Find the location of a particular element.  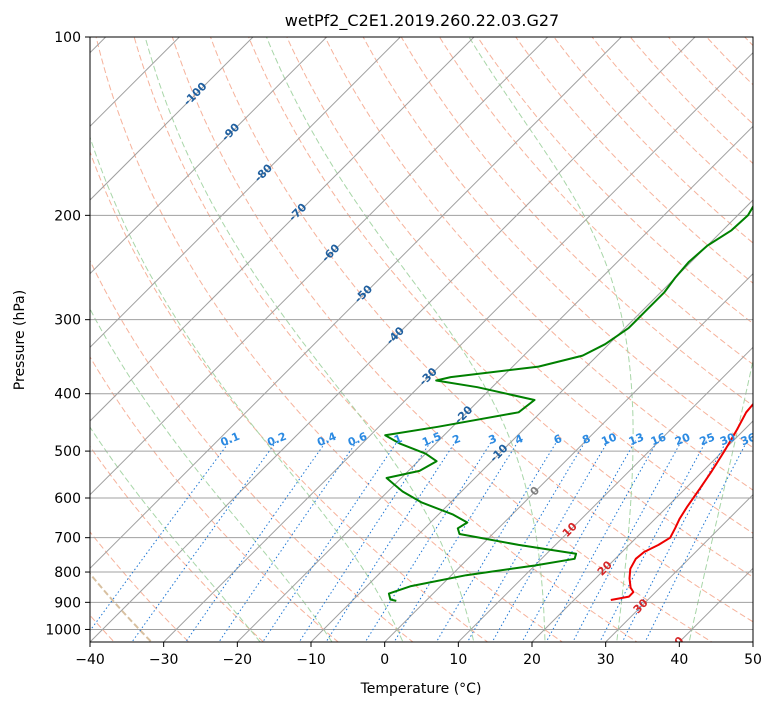

x-axis: −40 −30 −20 −10 0 10 20 30 40 50 is located at coordinates (418, 655).